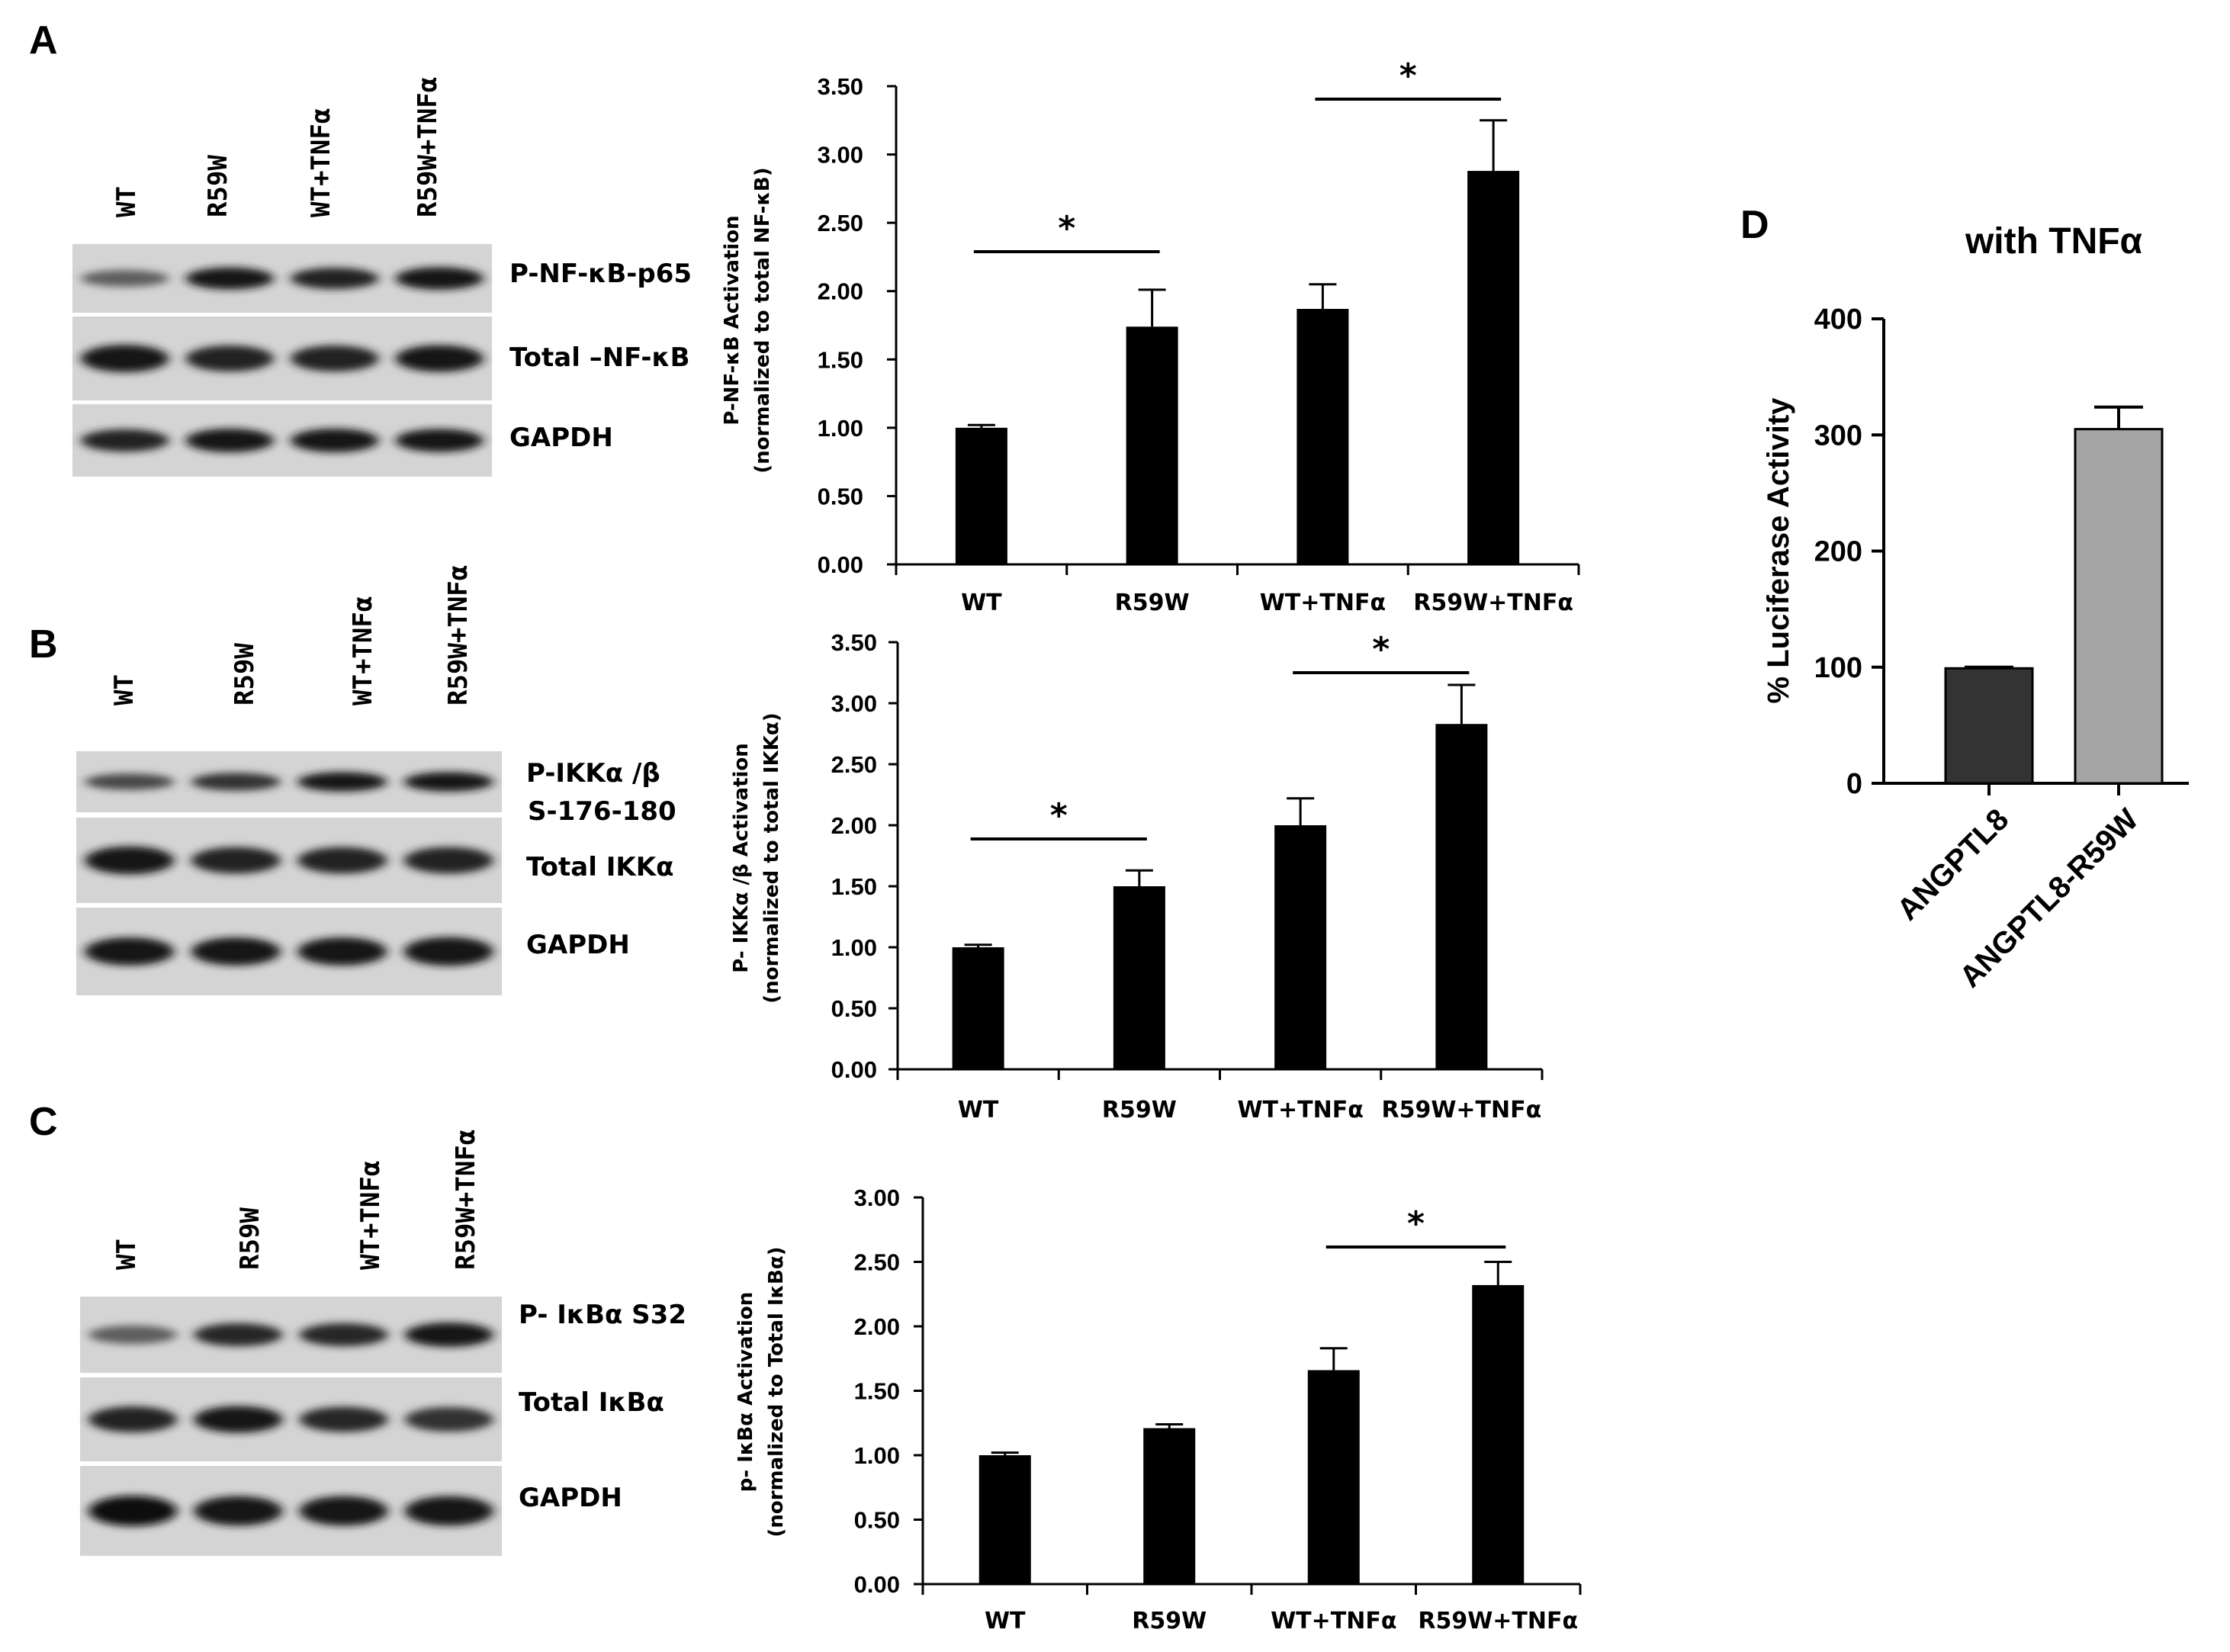  Describe the element at coordinates (1838, 320) in the screenshot. I see `y-tick-label: 400` at that location.